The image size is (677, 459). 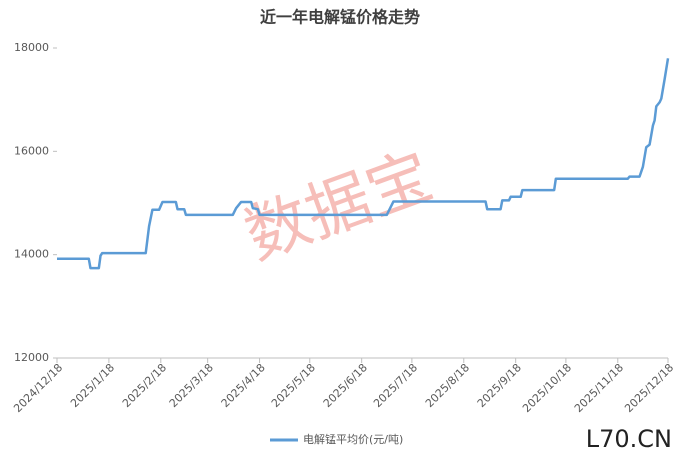 What do you see at coordinates (31, 150) in the screenshot?
I see `y-tick-label: 16000` at bounding box center [31, 150].